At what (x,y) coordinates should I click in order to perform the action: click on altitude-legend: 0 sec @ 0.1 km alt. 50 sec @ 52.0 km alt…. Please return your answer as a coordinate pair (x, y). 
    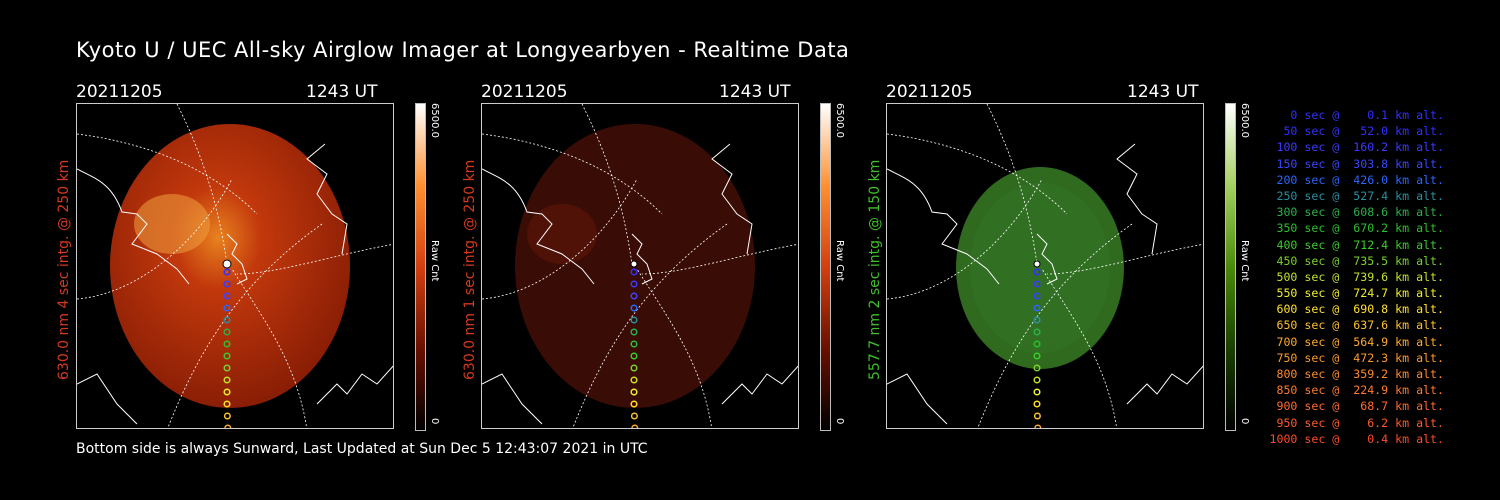
    Looking at the image, I should click on (1351, 277).